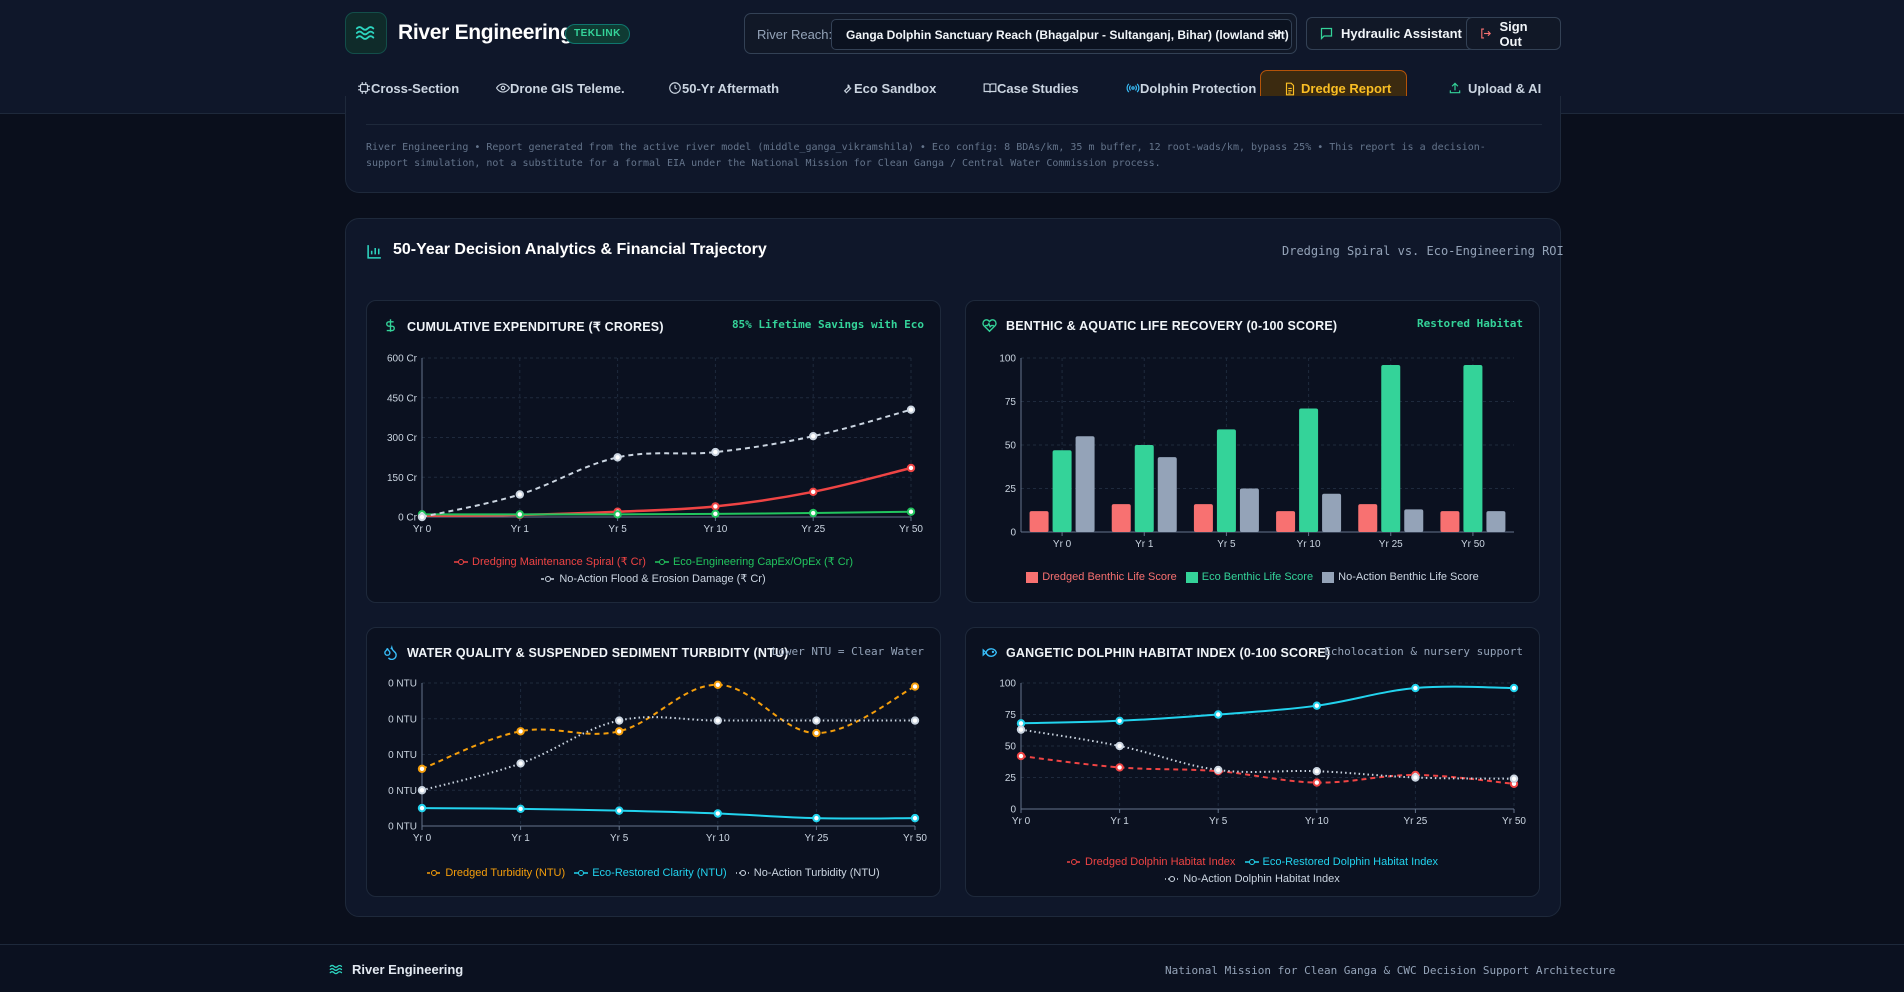  Describe the element at coordinates (1423, 251) in the screenshot. I see `analytics-subtitle: Dredging Spiral vs. Eco-Engineering ROI` at that location.